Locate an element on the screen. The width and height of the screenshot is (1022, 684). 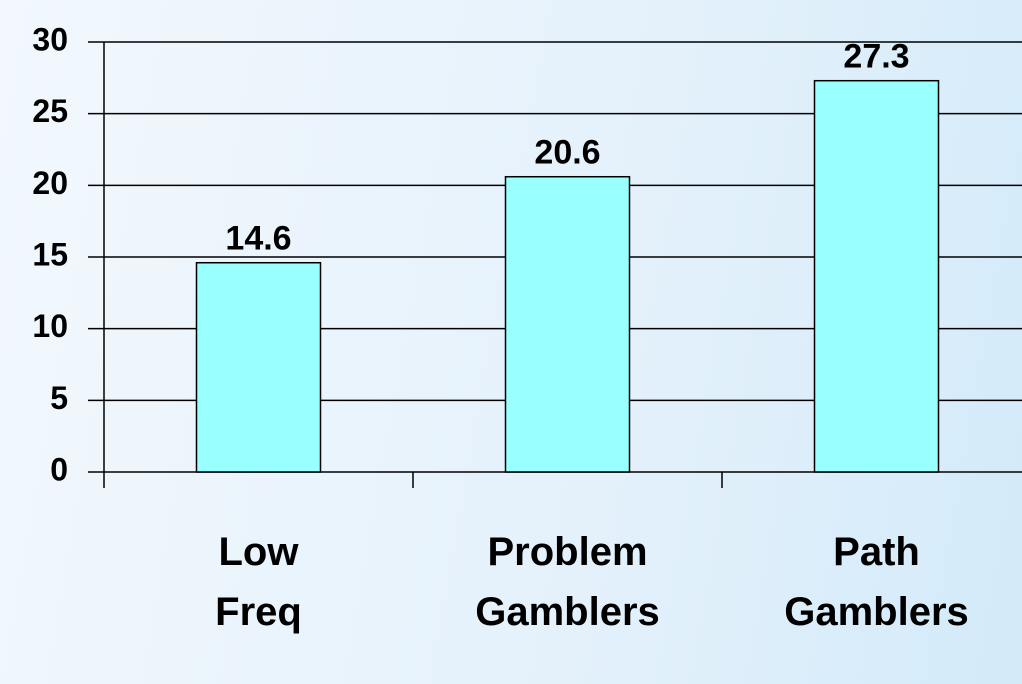
x-tick-label: Path Gamblers is located at coordinates (876, 582).